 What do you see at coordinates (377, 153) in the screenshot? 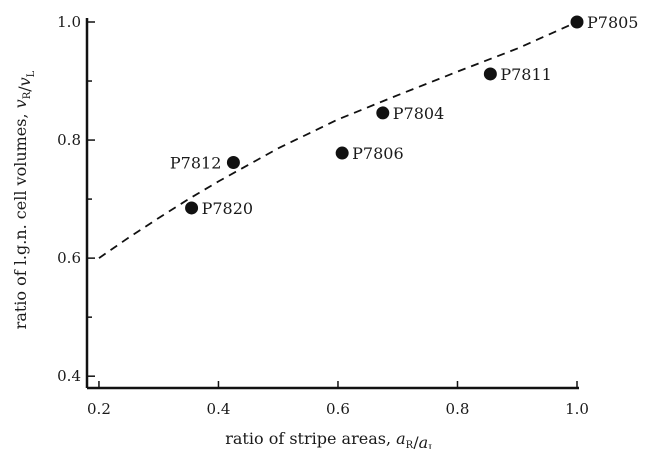
I see `point-label: P7806` at bounding box center [377, 153].